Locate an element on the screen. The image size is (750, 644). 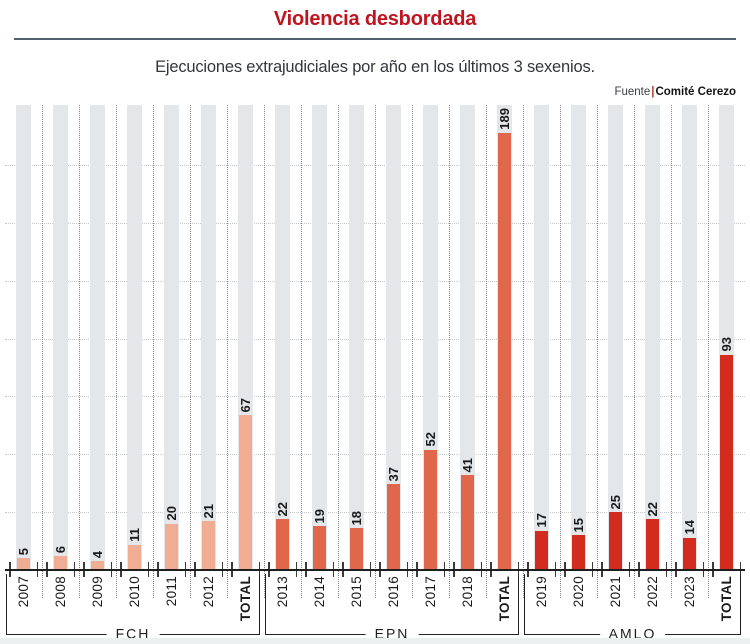
bar-value-label: 14 is located at coordinates (689, 527).